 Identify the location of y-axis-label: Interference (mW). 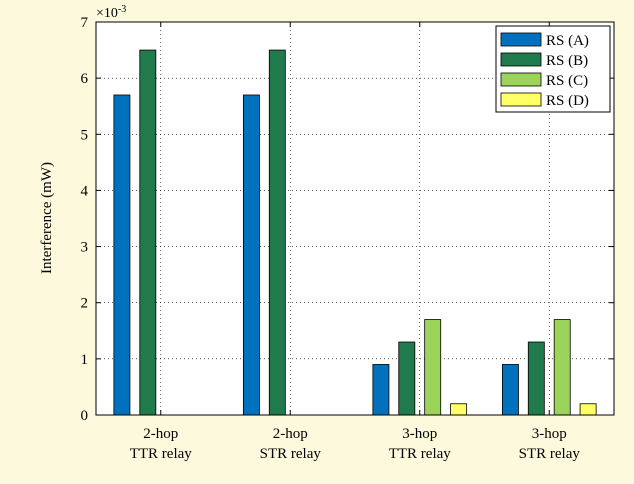
(47, 218).